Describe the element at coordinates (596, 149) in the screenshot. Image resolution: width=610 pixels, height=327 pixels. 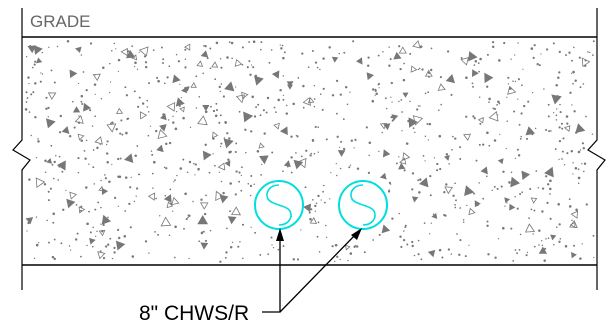
I see `right-break-line` at that location.